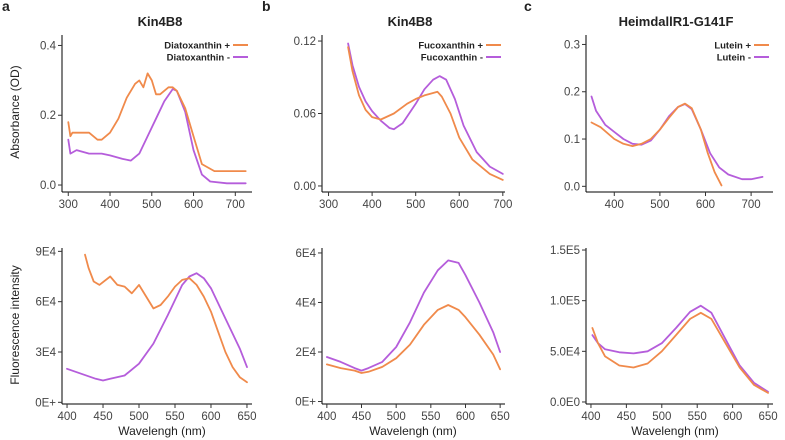  What do you see at coordinates (565, 403) in the screenshot?
I see `y-tick-label: 0.0E0` at bounding box center [565, 403].